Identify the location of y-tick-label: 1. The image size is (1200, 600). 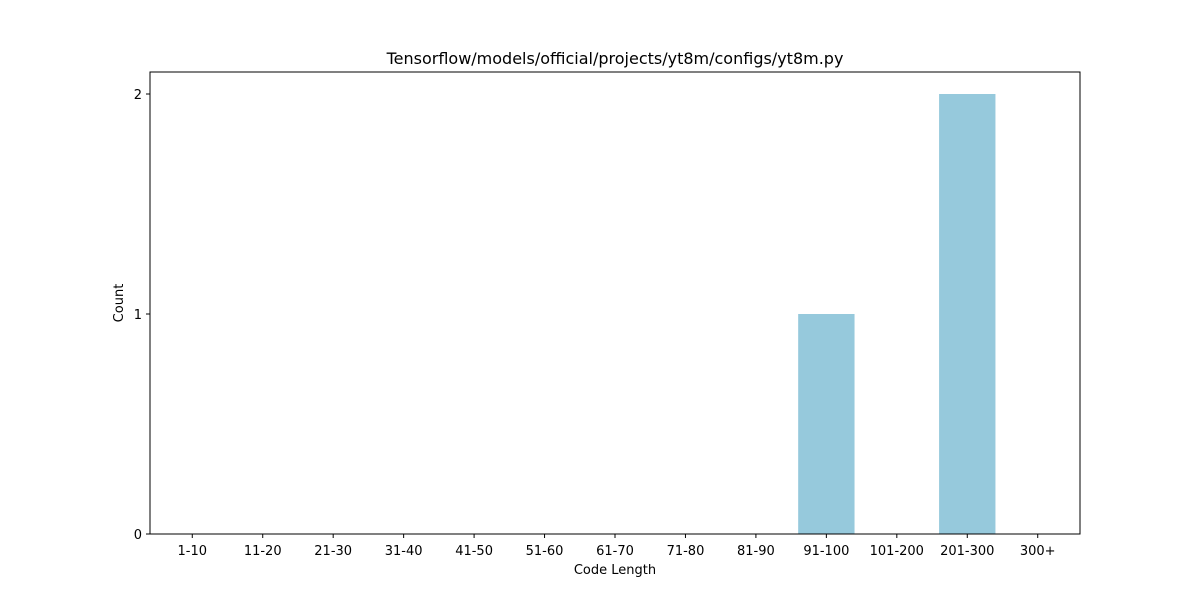
(138, 315).